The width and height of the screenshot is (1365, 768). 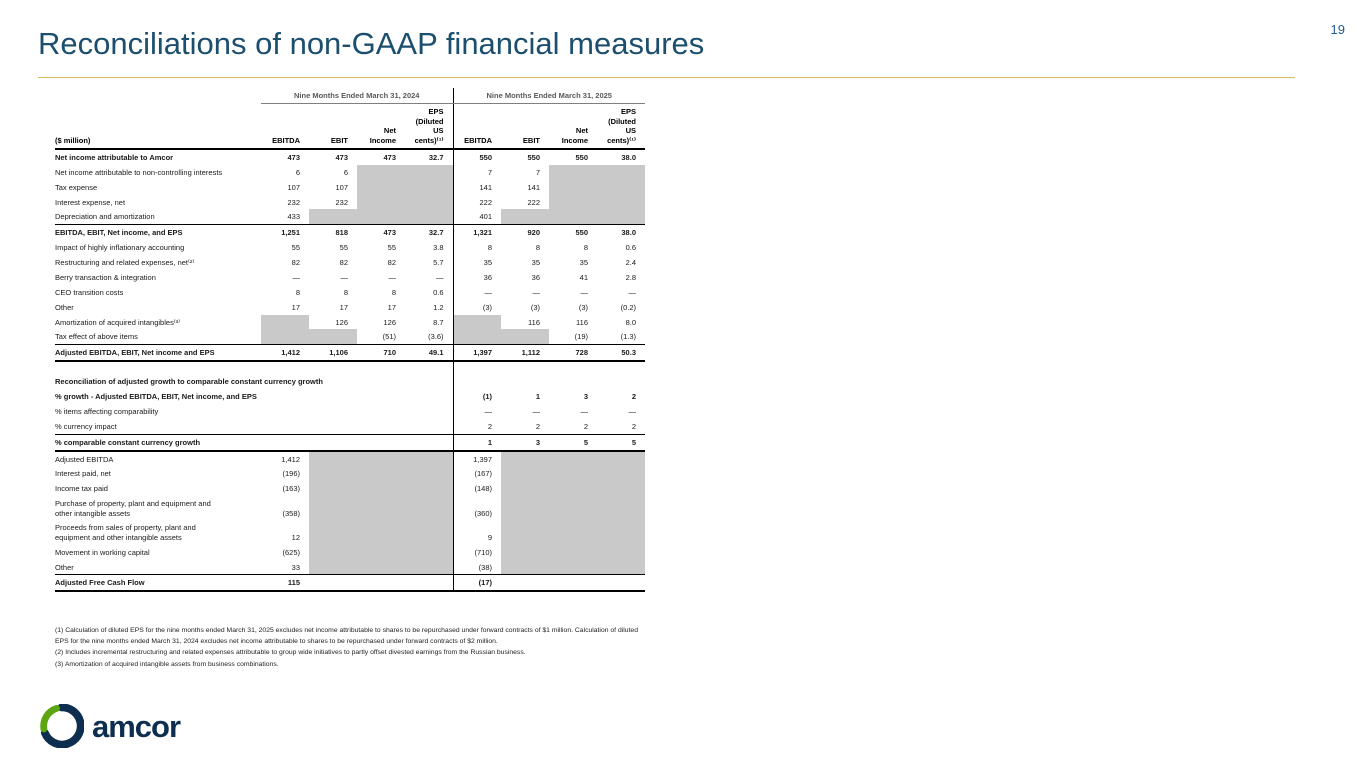 What do you see at coordinates (438, 262) in the screenshot?
I see `cell-value: 5.7` at bounding box center [438, 262].